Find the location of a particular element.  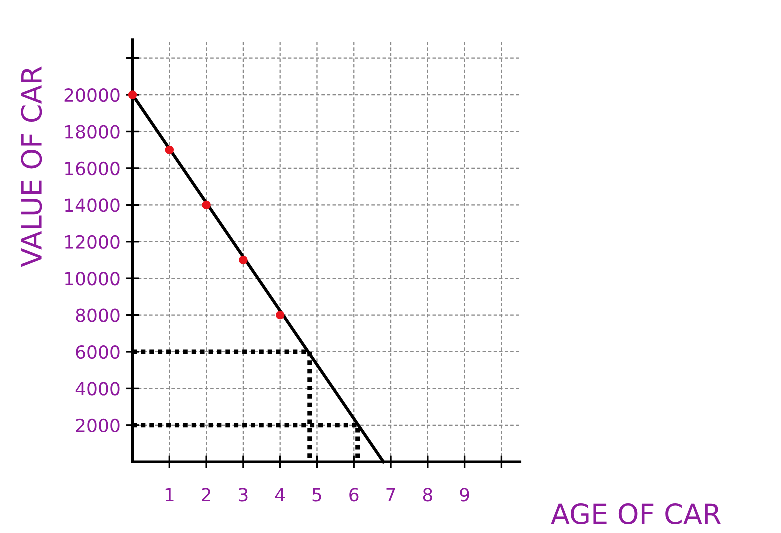

x-axis-title: AGE OF CAR is located at coordinates (636, 514).